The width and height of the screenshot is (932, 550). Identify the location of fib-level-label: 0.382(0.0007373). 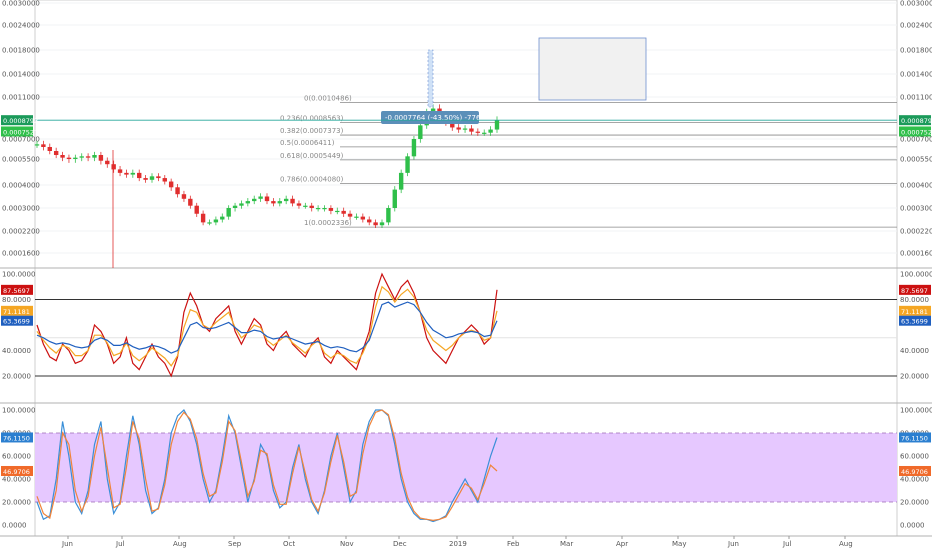
(312, 131).